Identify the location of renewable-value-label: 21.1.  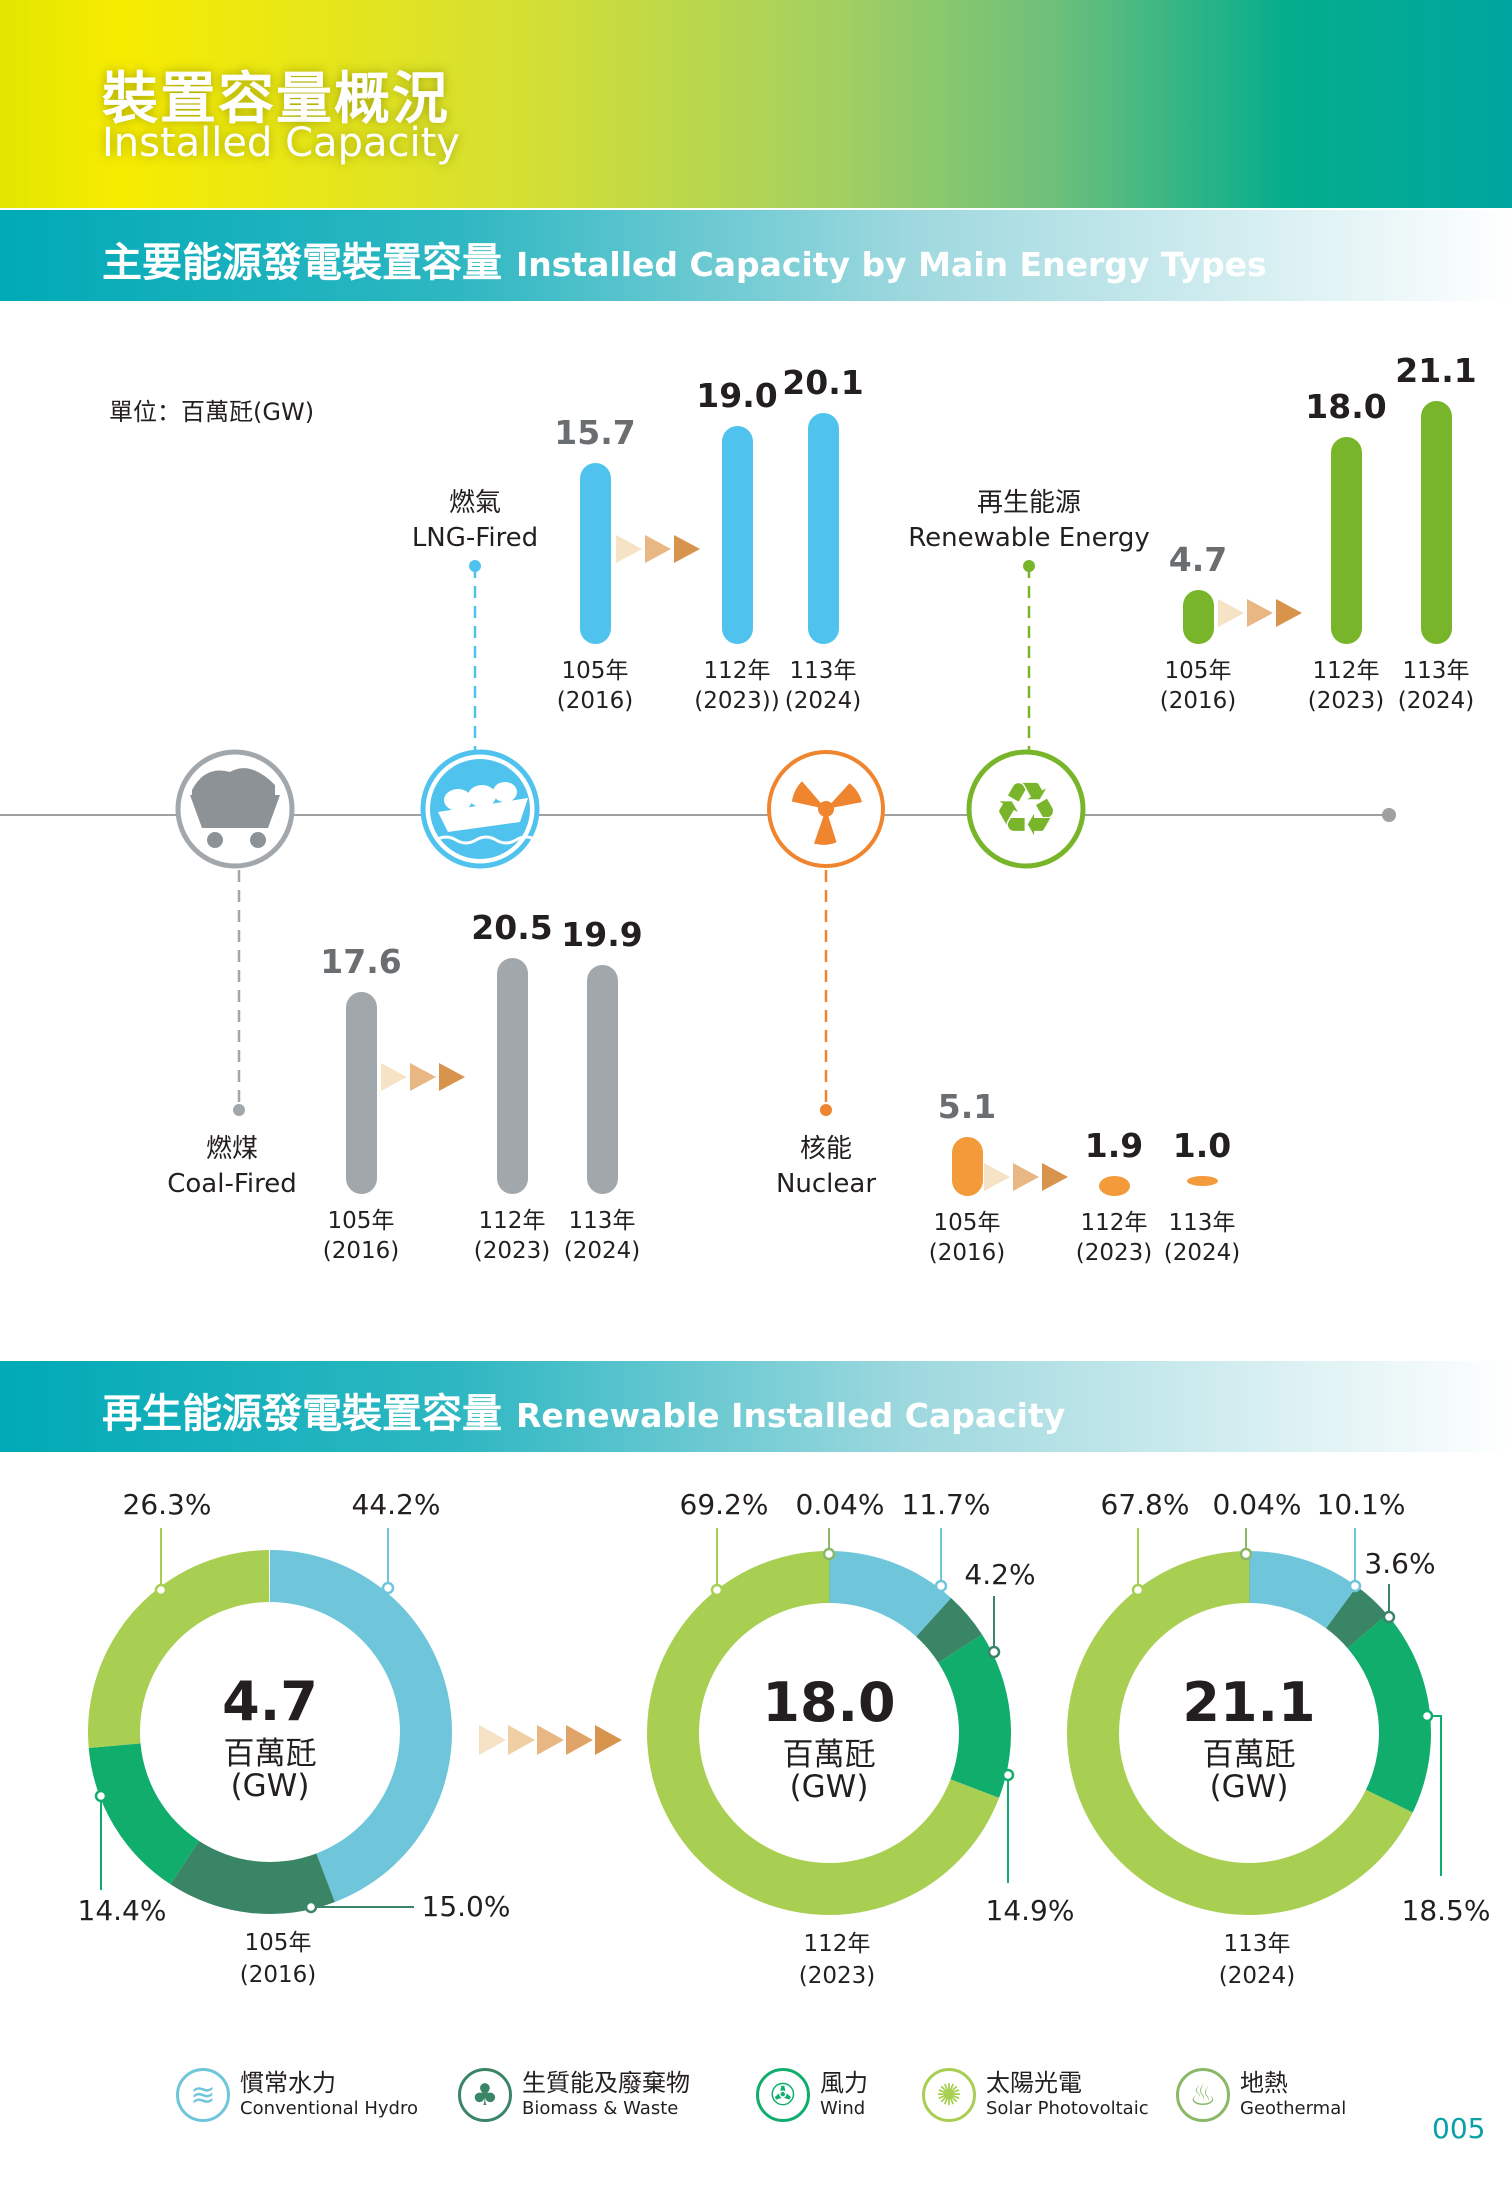
(1436, 371).